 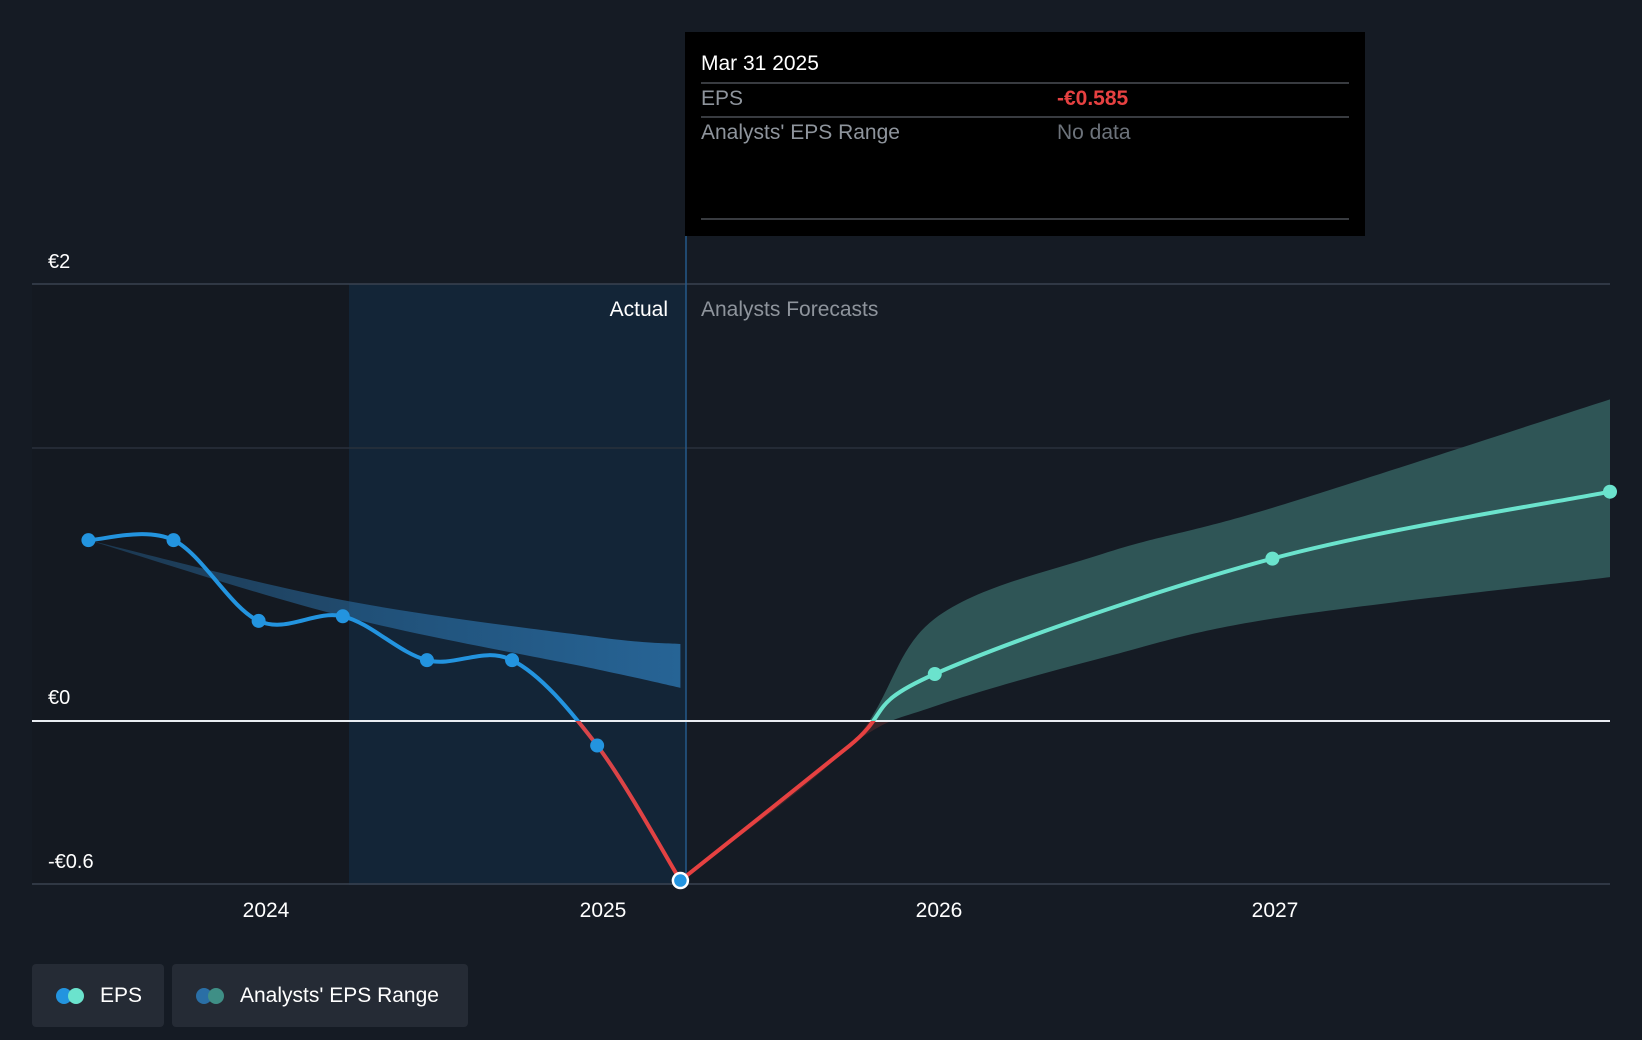 I want to click on tooltip-background, so click(x=1025, y=134).